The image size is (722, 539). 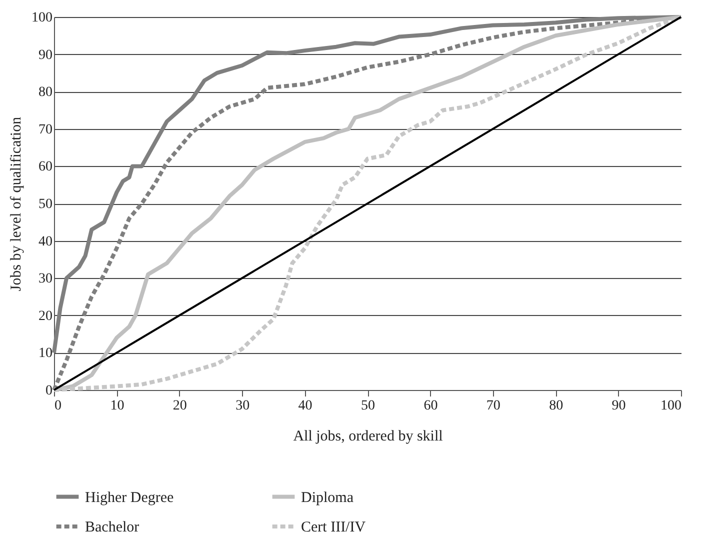 I want to click on y-tick-label: 40, so click(x=45, y=242).